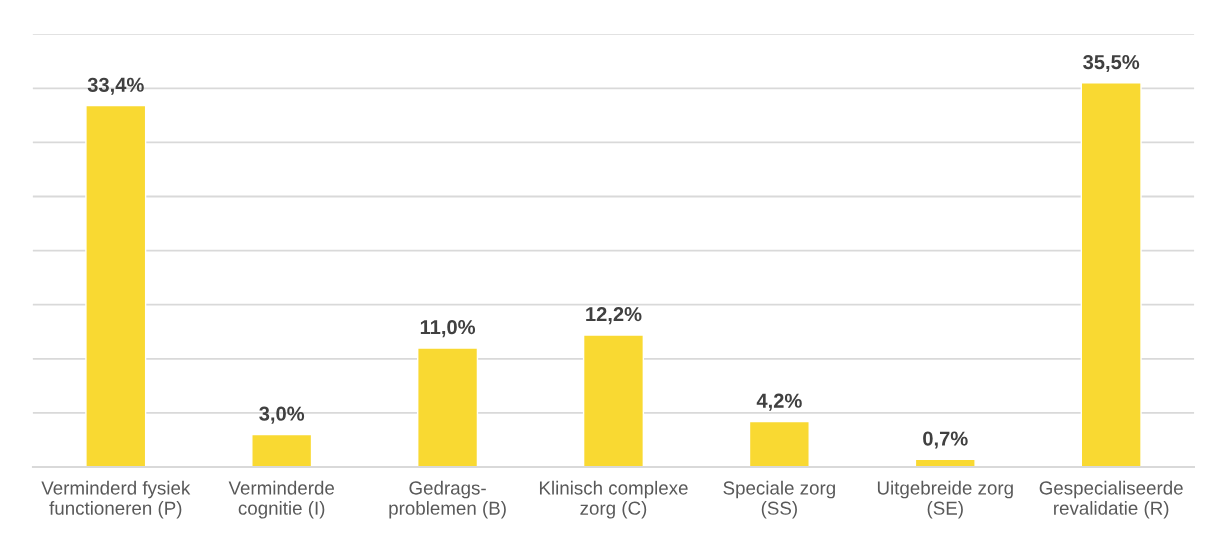 The height and width of the screenshot is (543, 1216). What do you see at coordinates (779, 402) in the screenshot?
I see `data-label: 4,2%` at bounding box center [779, 402].